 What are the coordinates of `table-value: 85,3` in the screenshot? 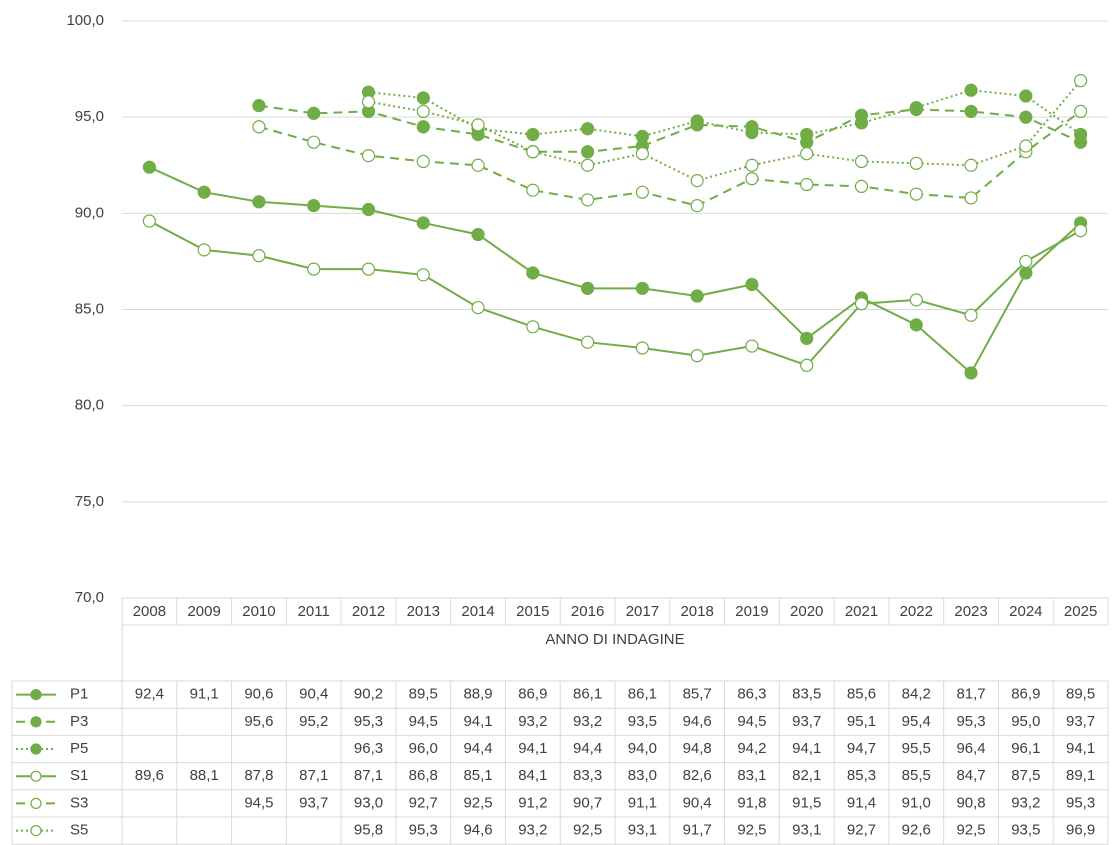 It's located at (861, 775).